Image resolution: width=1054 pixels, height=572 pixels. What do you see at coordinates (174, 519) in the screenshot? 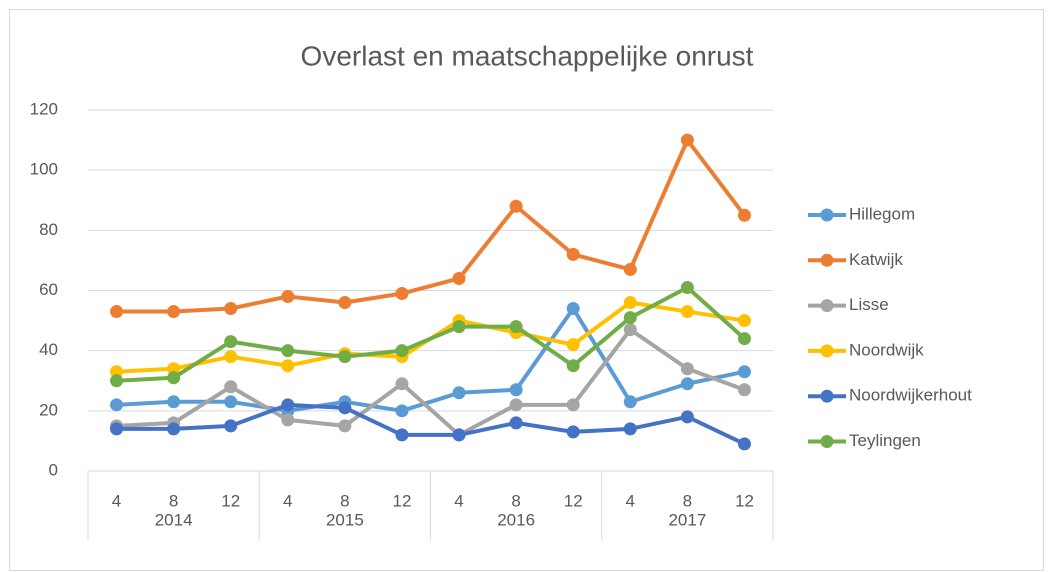
I see `group-label: 2014` at bounding box center [174, 519].